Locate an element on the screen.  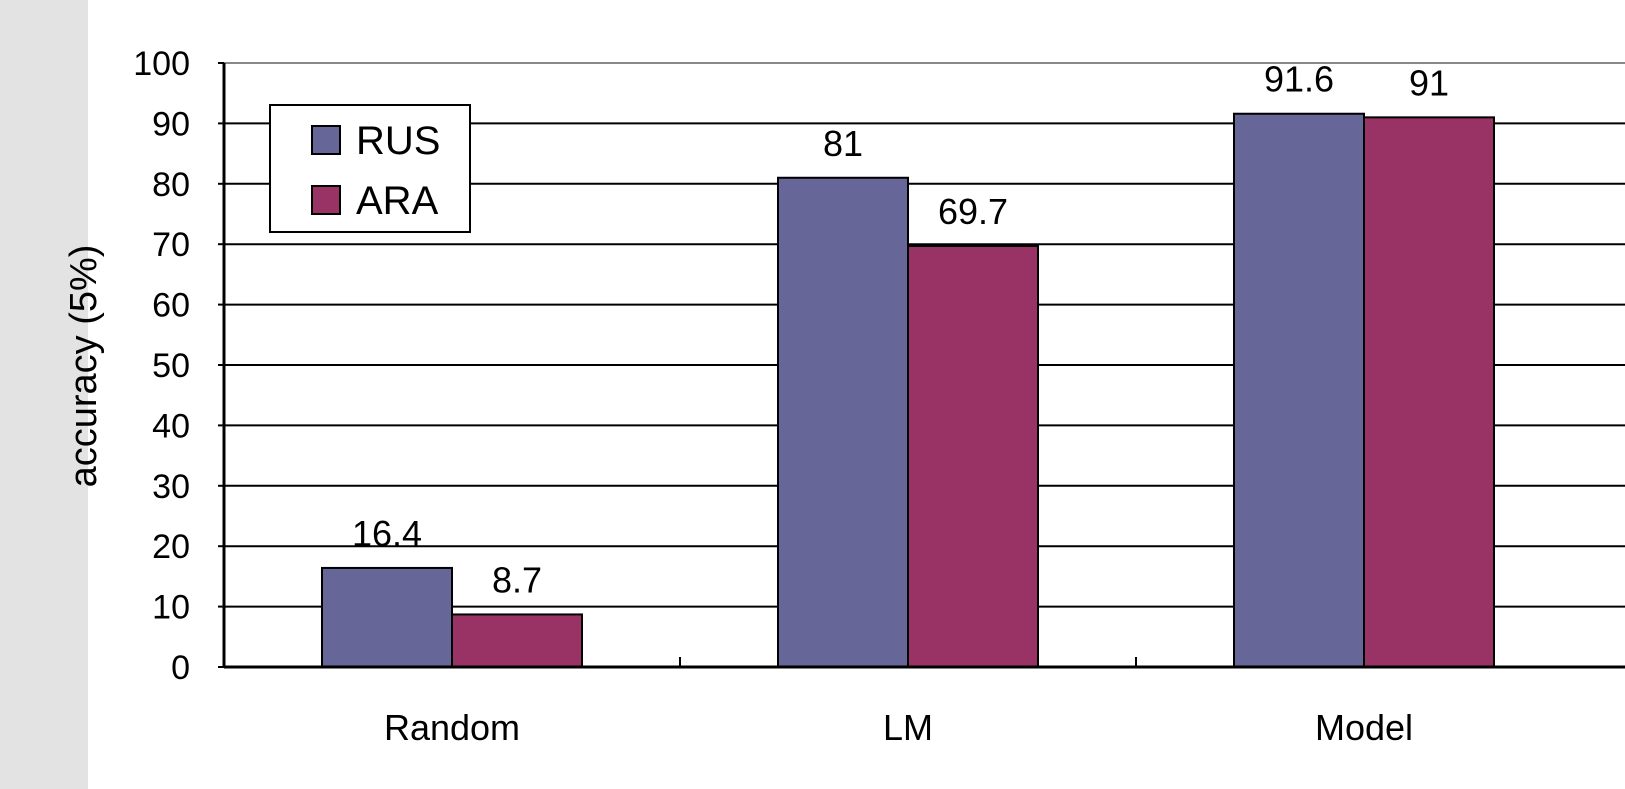
y-tick-label: 90 is located at coordinates (171, 124).